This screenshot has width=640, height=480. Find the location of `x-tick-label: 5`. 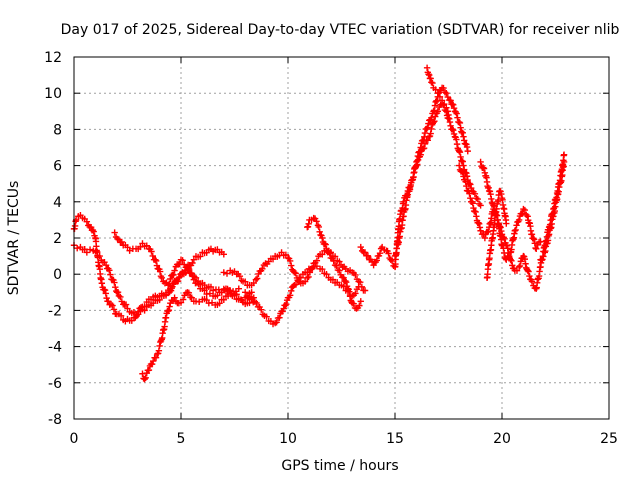

x-tick-label: 5 is located at coordinates (181, 439).